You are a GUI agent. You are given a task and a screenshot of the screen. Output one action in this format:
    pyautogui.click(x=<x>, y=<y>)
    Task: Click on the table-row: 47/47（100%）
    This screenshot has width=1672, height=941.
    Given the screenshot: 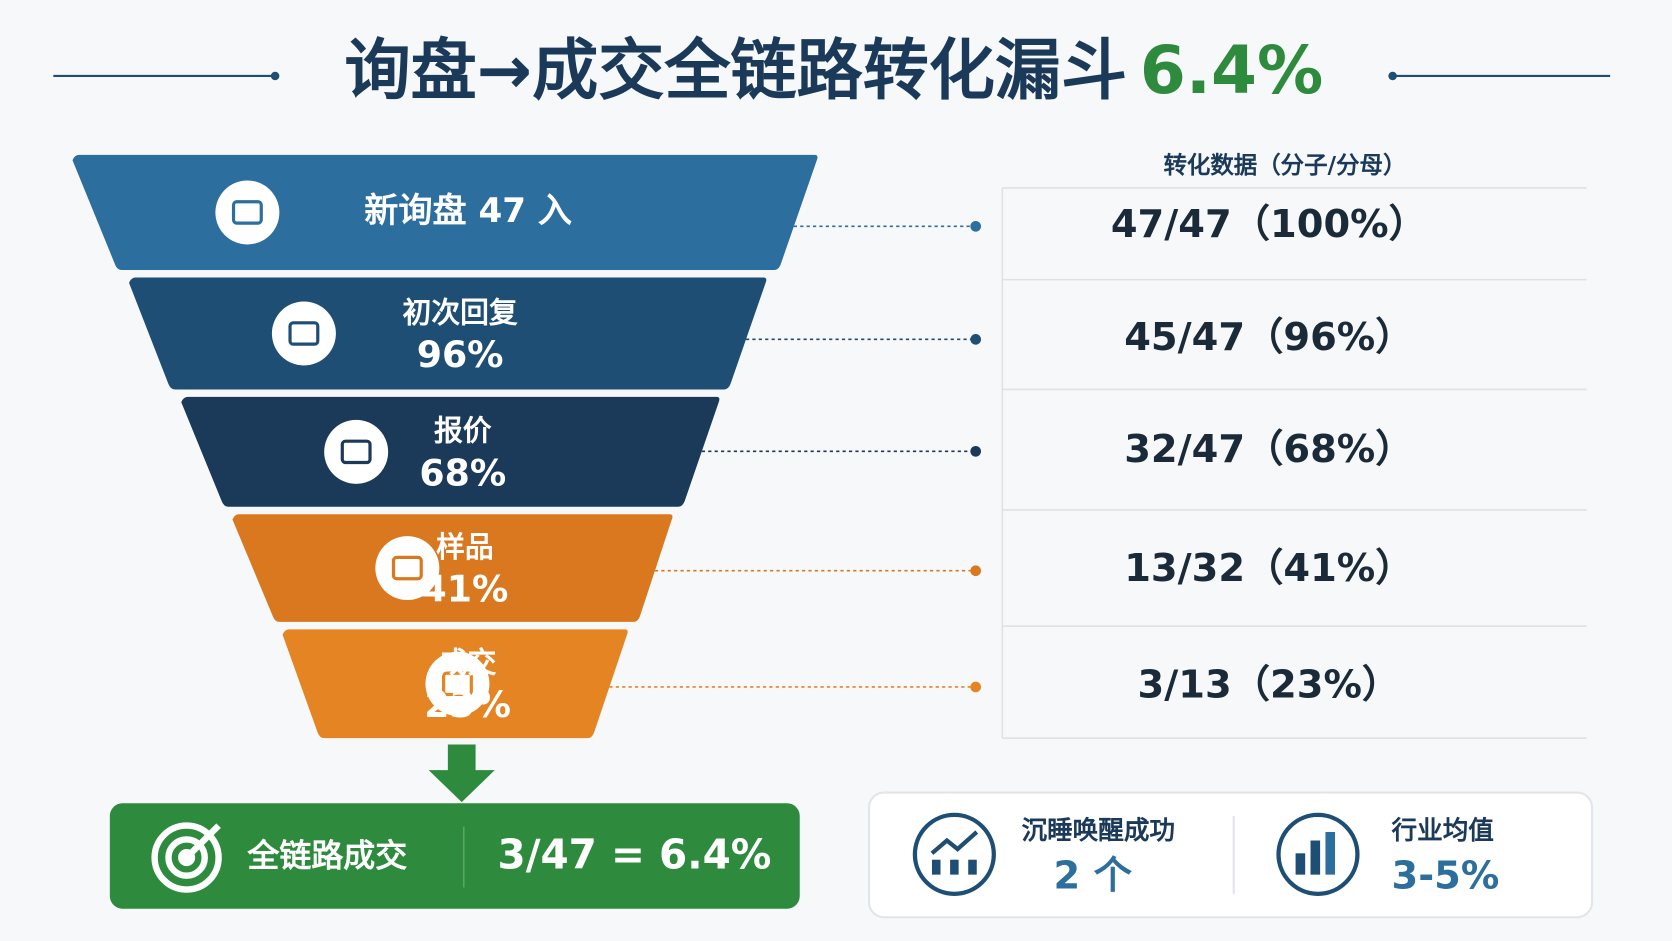 What is the action you would take?
    pyautogui.click(x=1269, y=224)
    